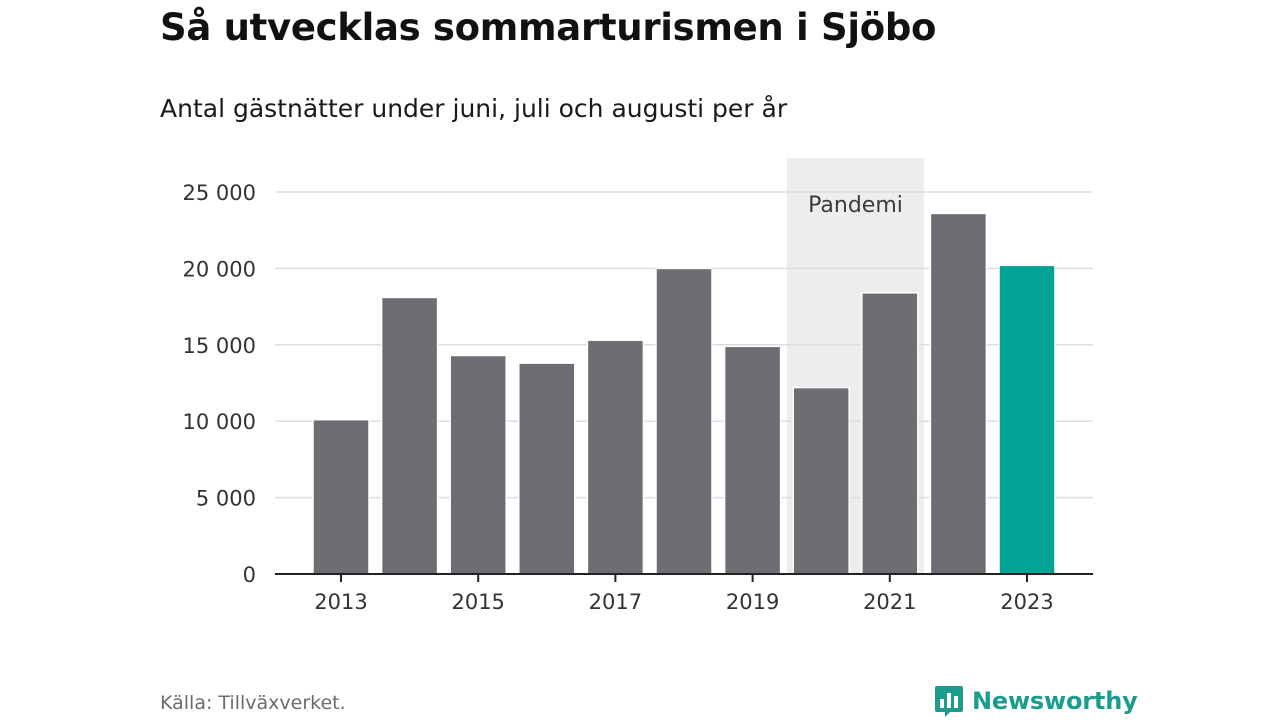 The width and height of the screenshot is (1280, 720). What do you see at coordinates (684, 421) in the screenshot?
I see `bar-2018` at bounding box center [684, 421].